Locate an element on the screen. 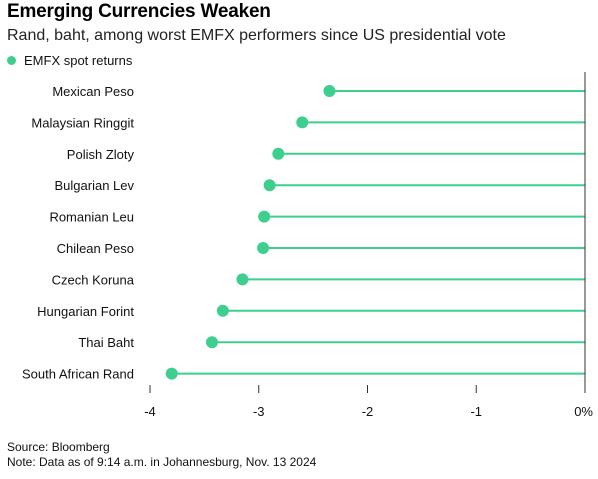 This screenshot has height=479, width=598. category-label: Bulgarian Lev is located at coordinates (95, 185).